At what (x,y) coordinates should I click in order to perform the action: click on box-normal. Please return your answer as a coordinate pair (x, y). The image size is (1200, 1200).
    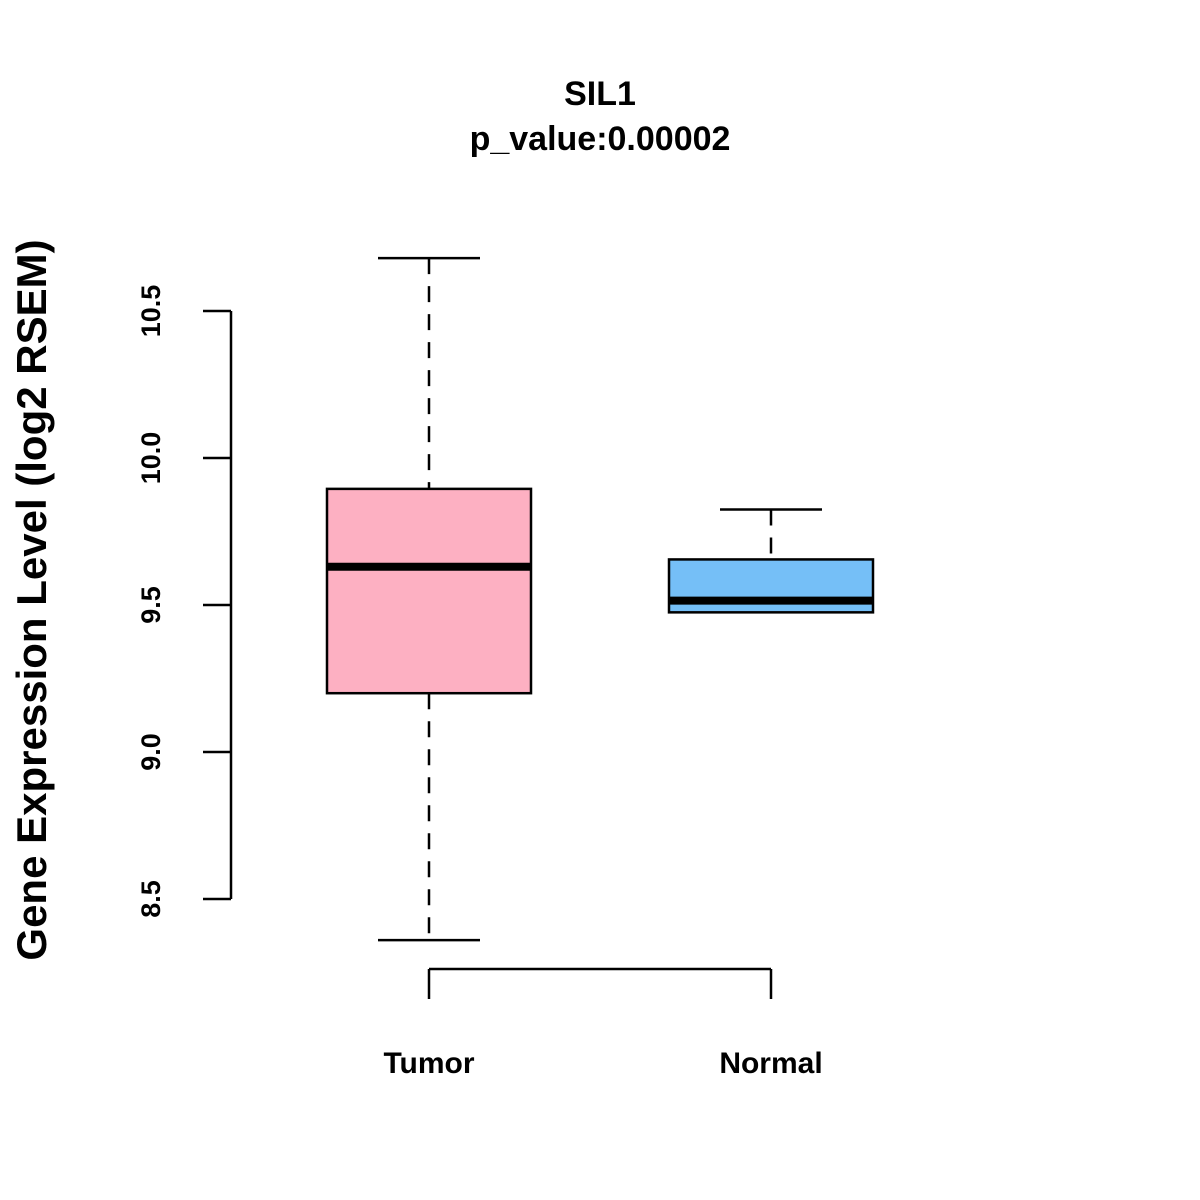
    Looking at the image, I should click on (771, 561).